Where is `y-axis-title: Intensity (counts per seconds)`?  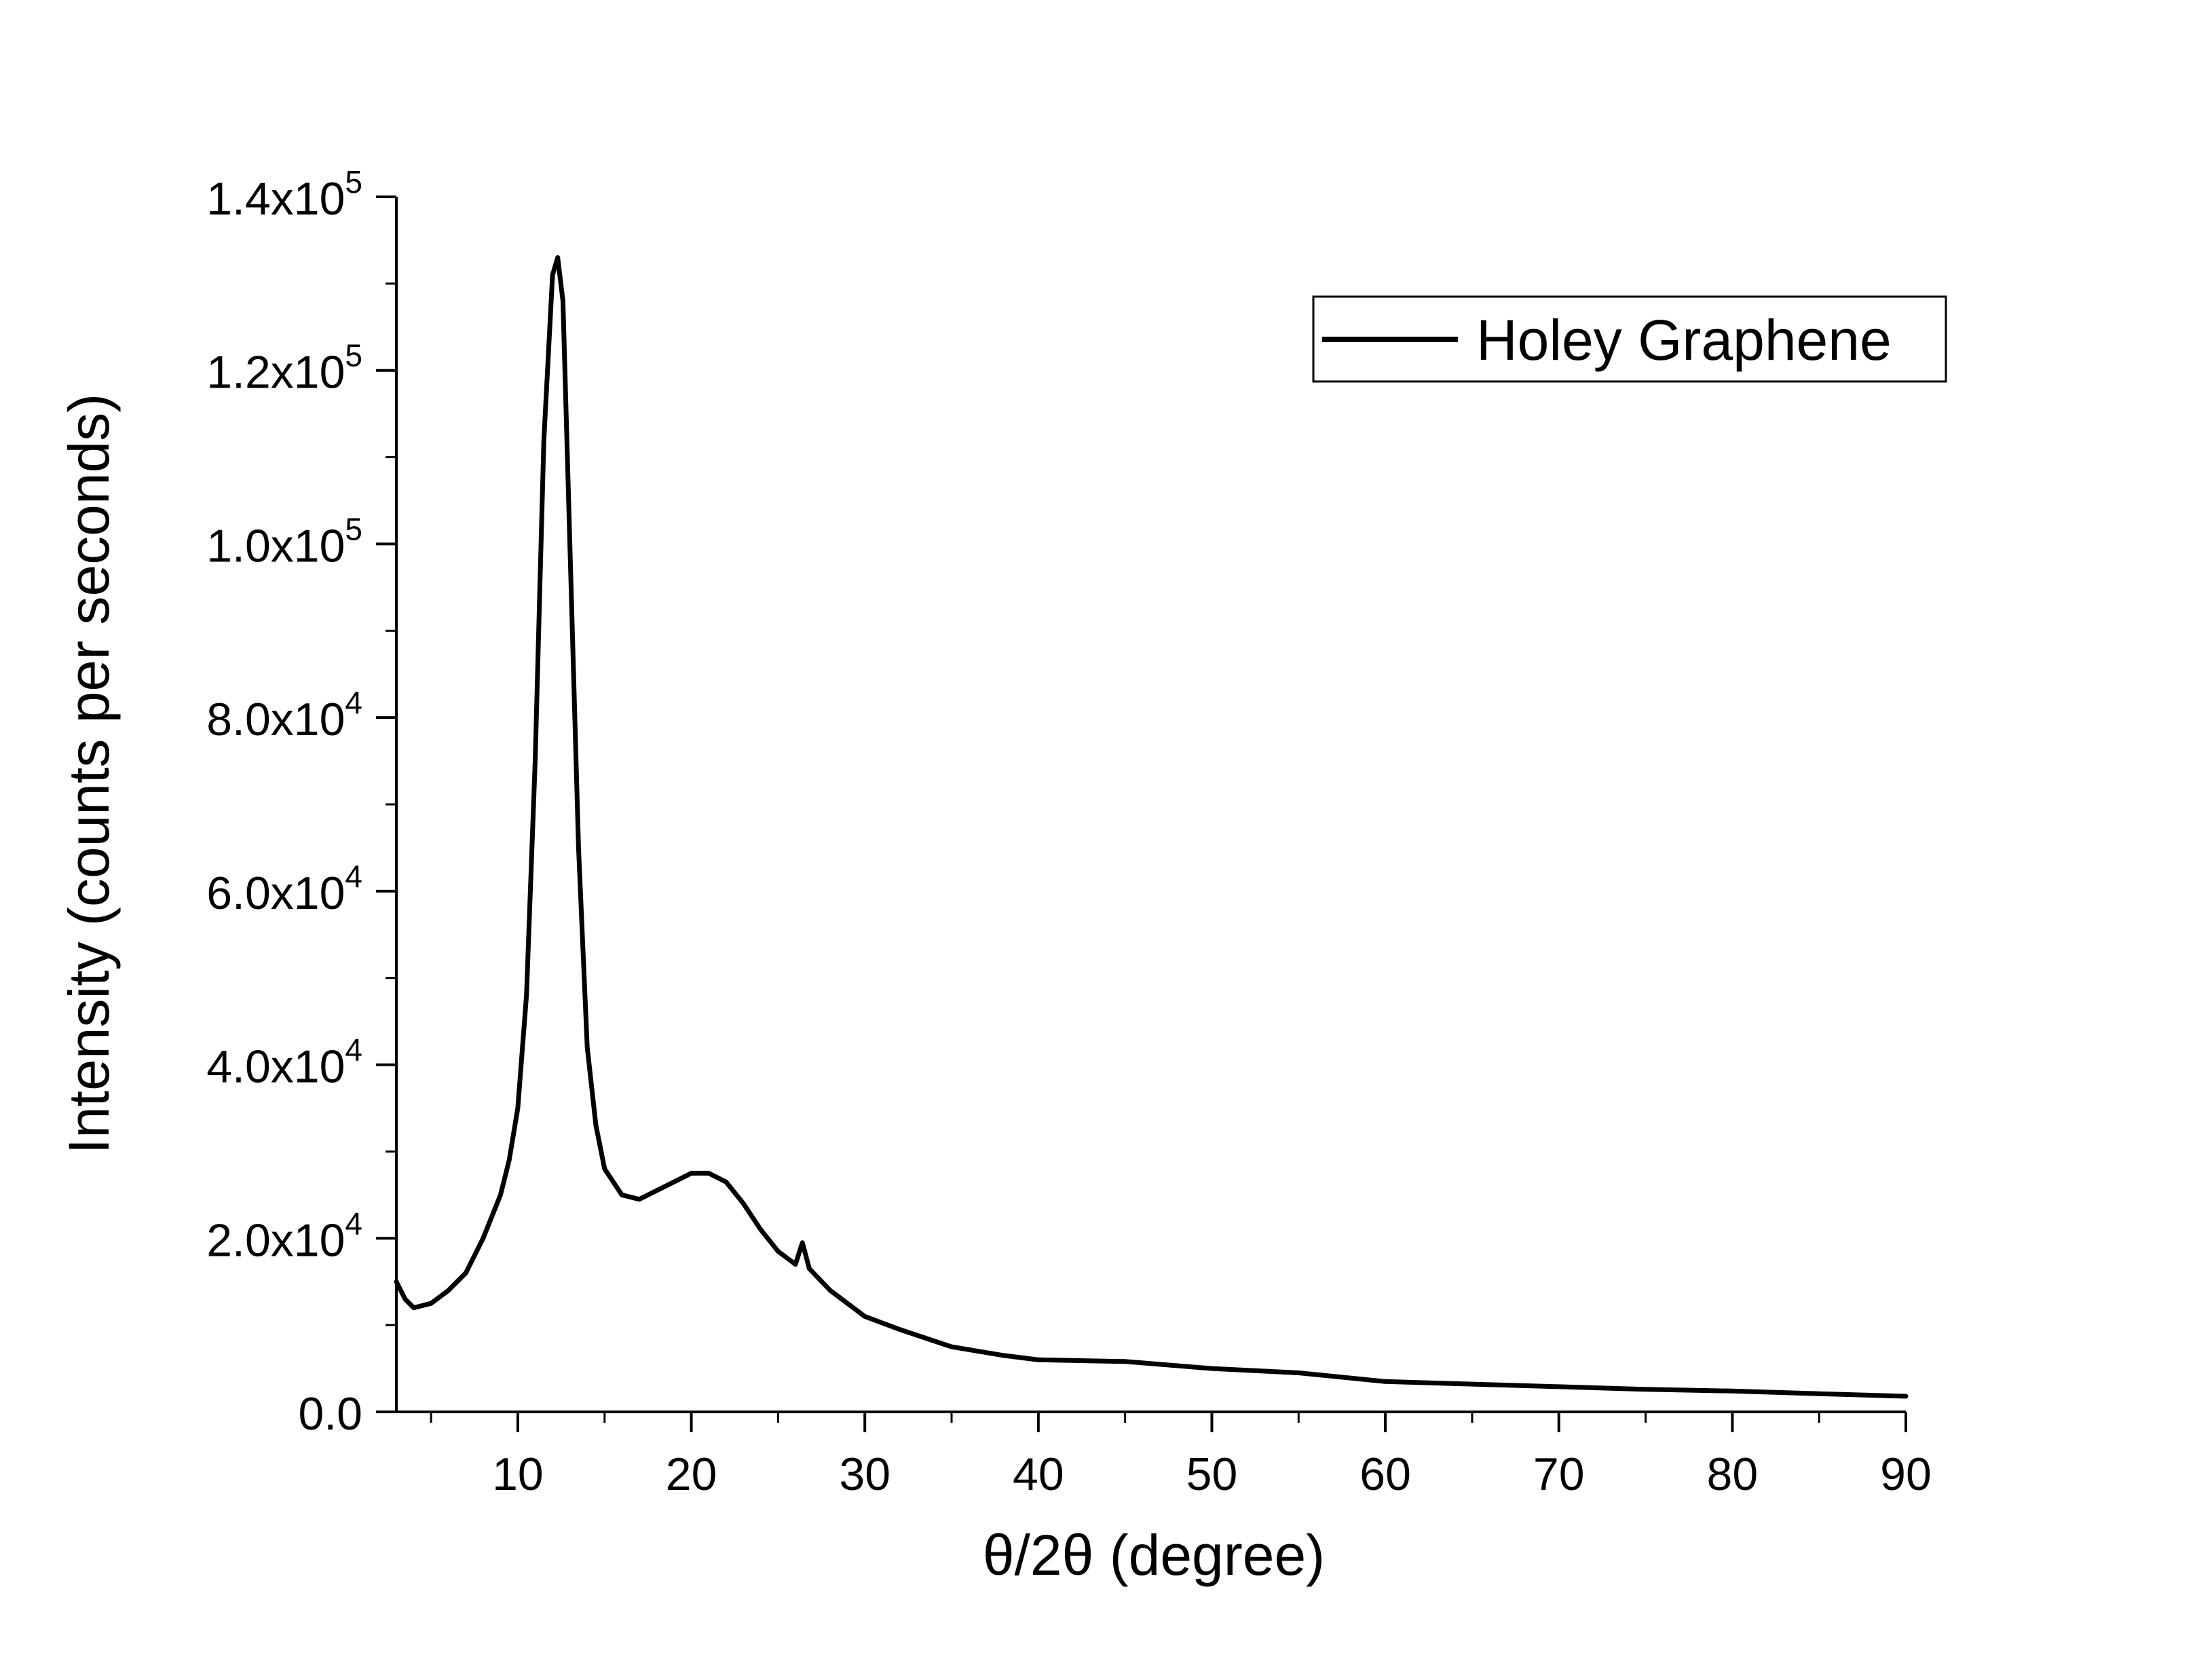 y-axis-title: Intensity (counts per seconds) is located at coordinates (89, 775).